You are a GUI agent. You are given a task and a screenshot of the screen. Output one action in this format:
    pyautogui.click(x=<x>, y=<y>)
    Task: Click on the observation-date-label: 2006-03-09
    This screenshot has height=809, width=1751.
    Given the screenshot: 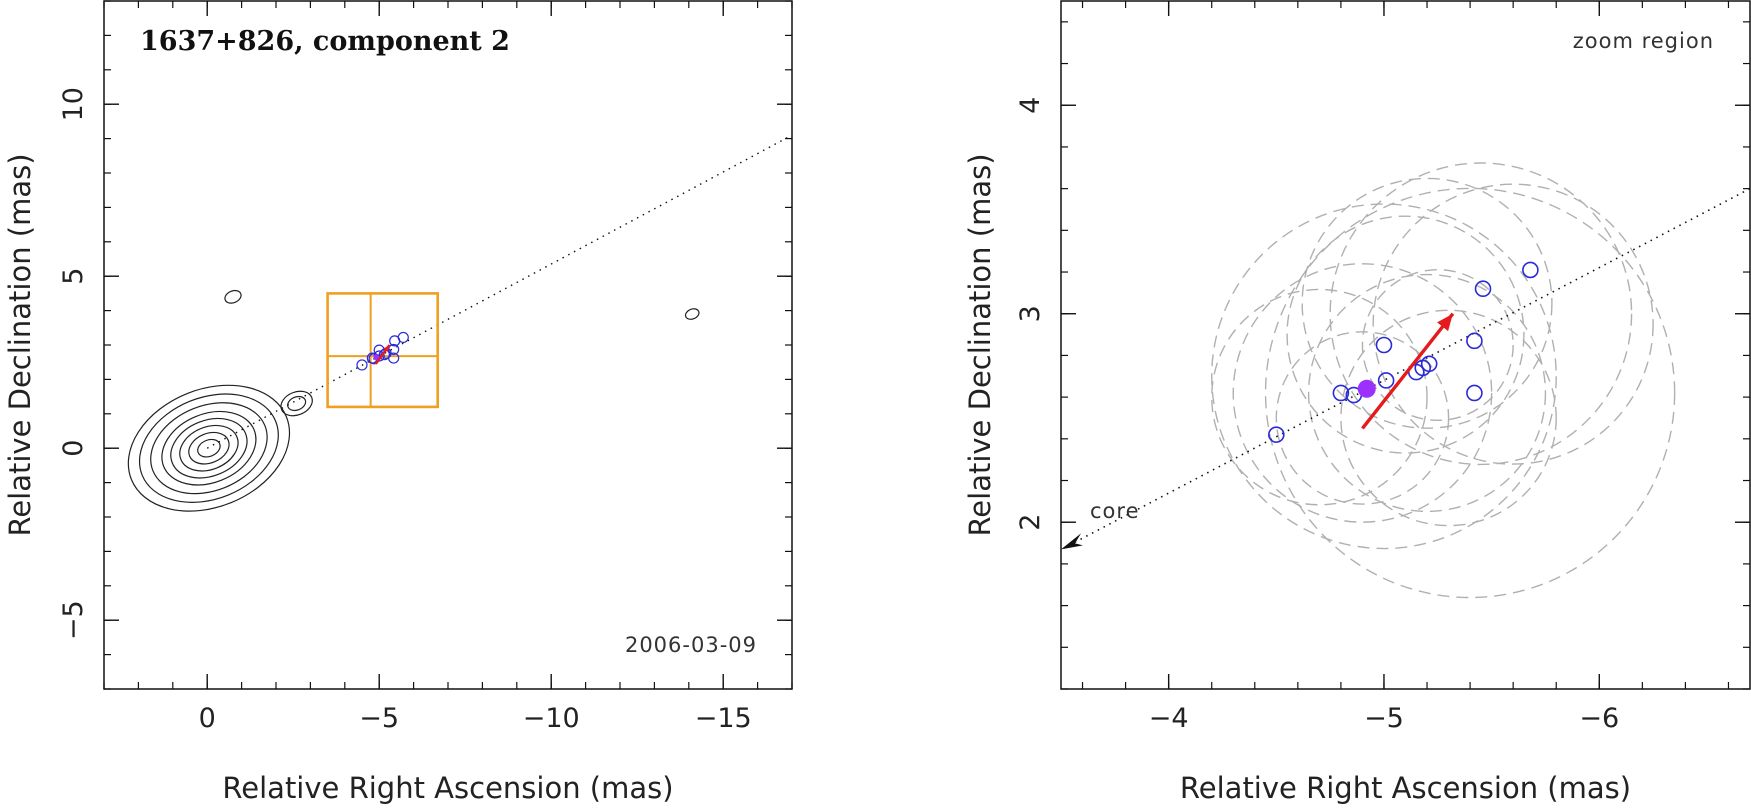 What is the action you would take?
    pyautogui.click(x=691, y=645)
    